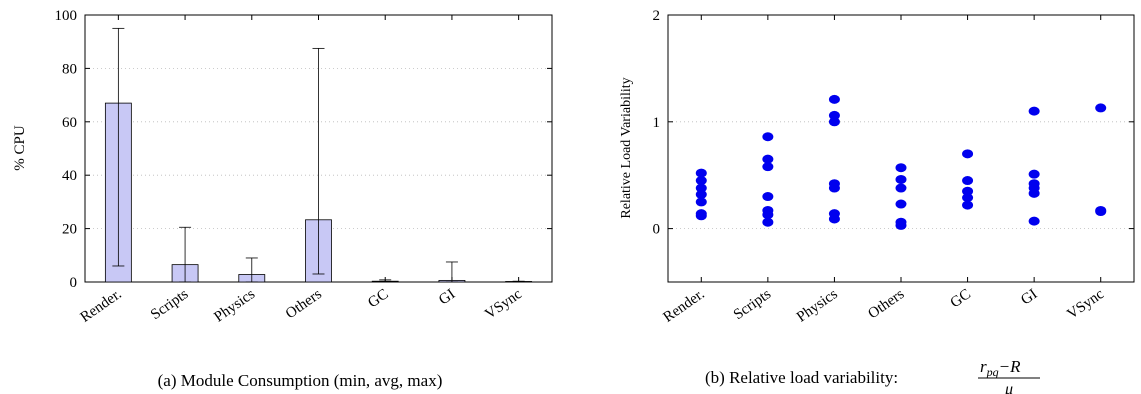  Describe the element at coordinates (69, 230) in the screenshot. I see `chart-a-y-tick-label: 20` at that location.